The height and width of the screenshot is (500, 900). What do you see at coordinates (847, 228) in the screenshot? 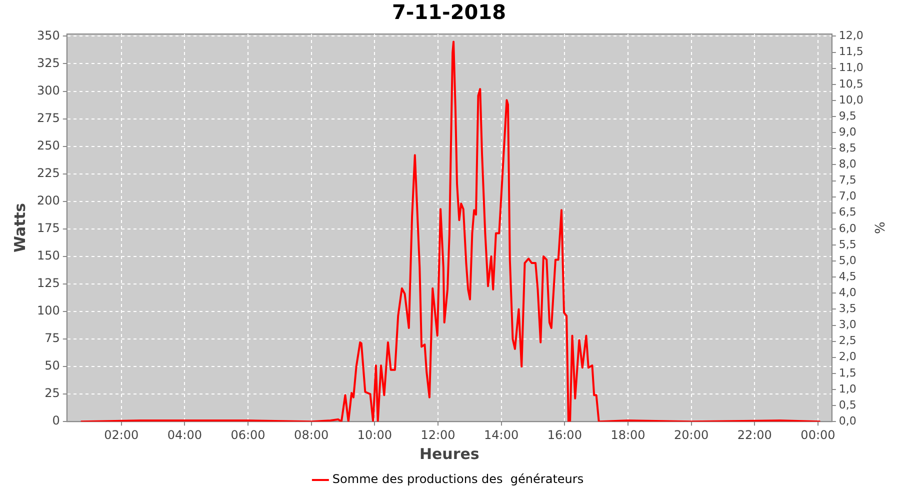
I see `y2-tick-label: 6,0` at bounding box center [847, 228].